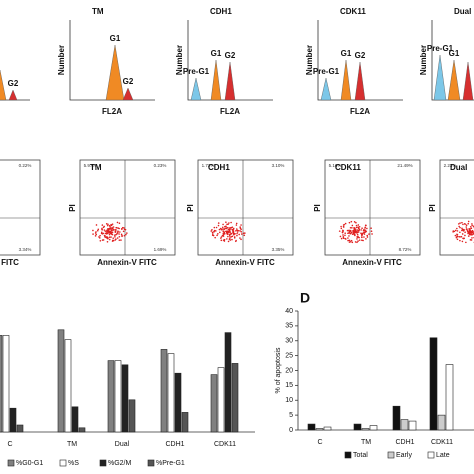  I want to click on panel-title: Dual, so click(458, 167).